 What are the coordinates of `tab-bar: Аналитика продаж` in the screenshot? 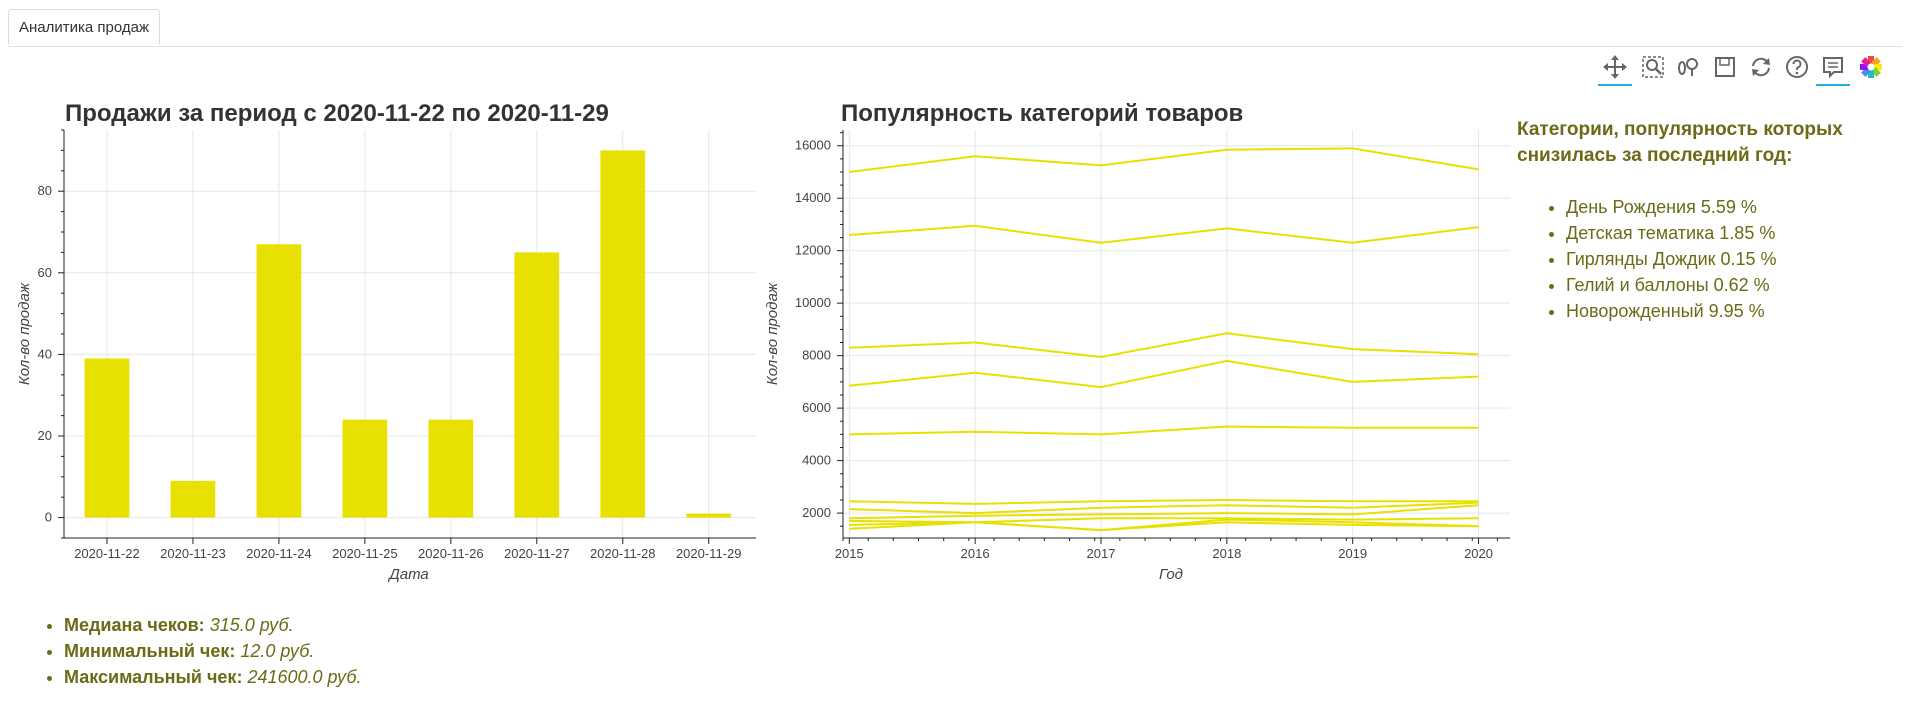 It's located at (955, 28).